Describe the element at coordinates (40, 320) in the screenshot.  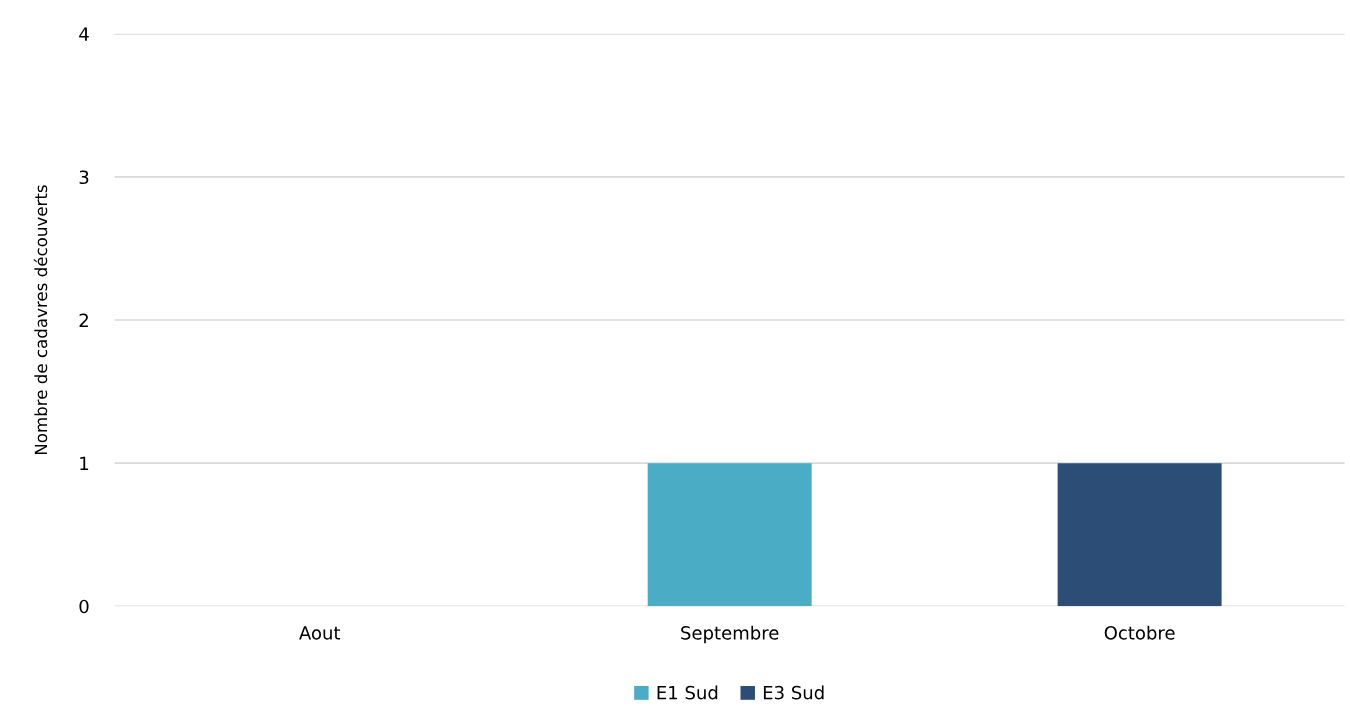
I see `y-axis-title: Nombre de cadavres découverts` at that location.